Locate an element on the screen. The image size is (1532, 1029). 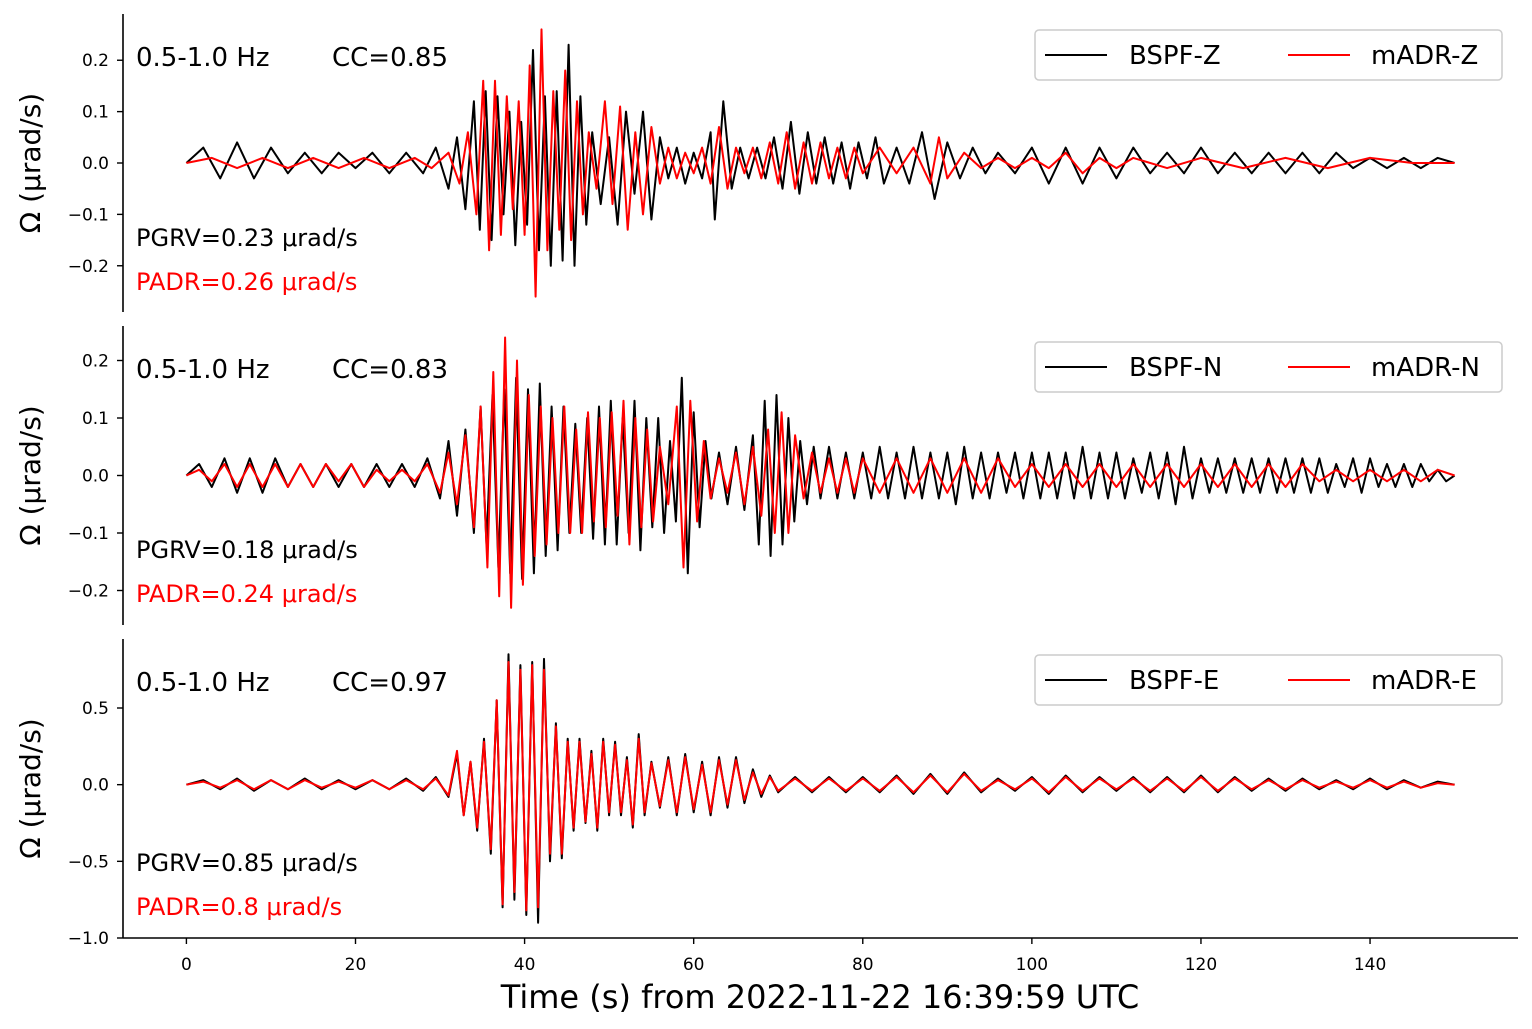
padr-label: PADR=0.24 μrad/s is located at coordinates (246, 594).